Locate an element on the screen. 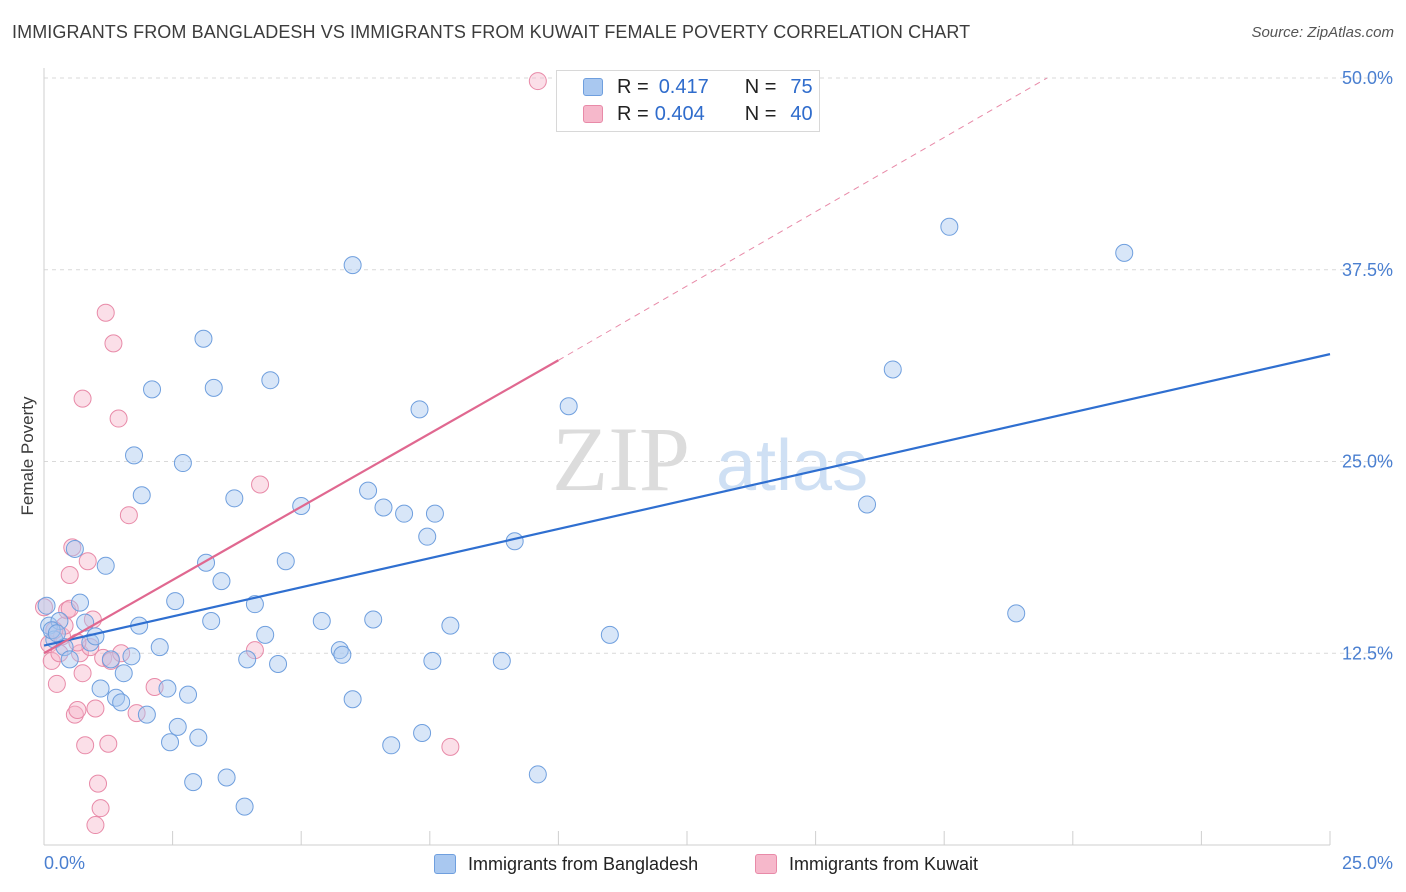 This screenshot has height=892, width=1406. x-tick-label-min: 0.0% is located at coordinates (64, 863).